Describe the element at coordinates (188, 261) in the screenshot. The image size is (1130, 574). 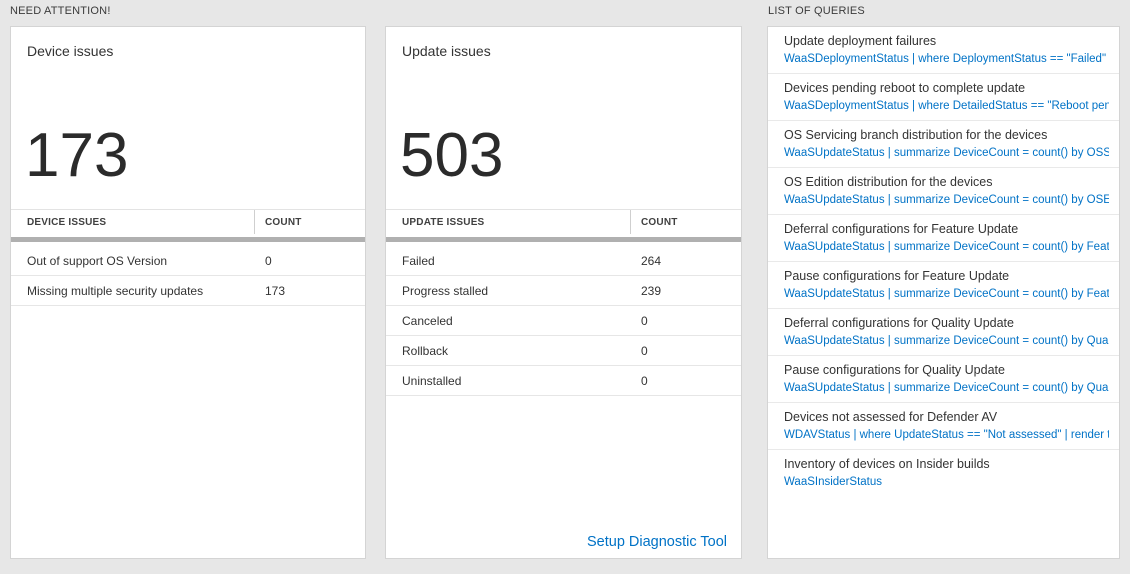
I see `table-row: Out of support OS Version 0` at that location.